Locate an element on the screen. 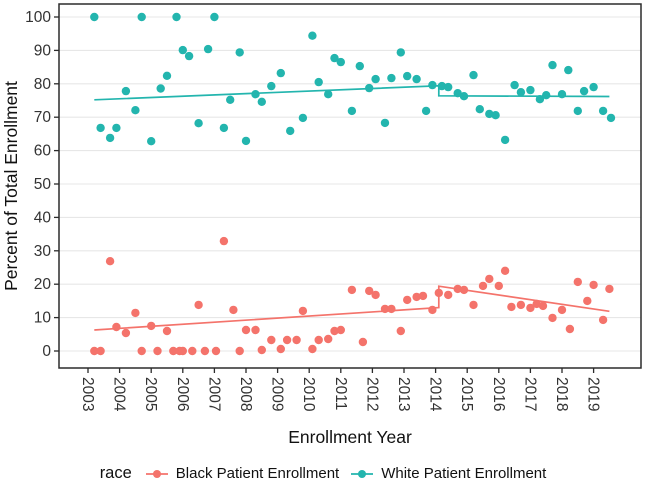  y-tick-label: 100 is located at coordinates (38, 17).